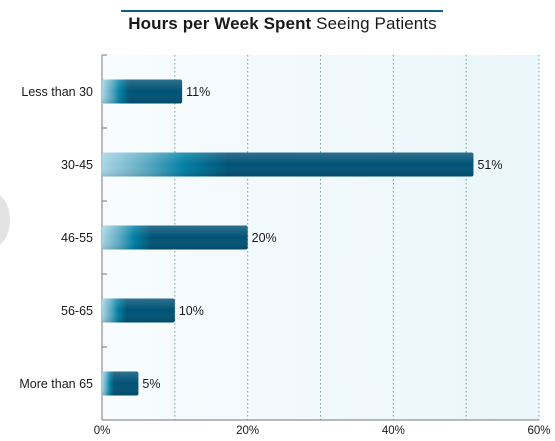 The height and width of the screenshot is (441, 555). I want to click on chart-title: Hours per Week Spent Seeing Patients, so click(277, 24).